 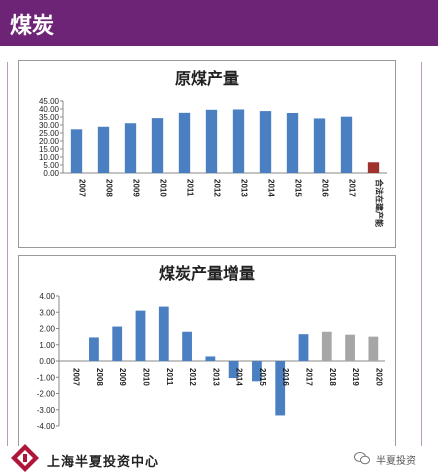 What do you see at coordinates (362, 458) in the screenshot?
I see `wechat-icon` at bounding box center [362, 458].